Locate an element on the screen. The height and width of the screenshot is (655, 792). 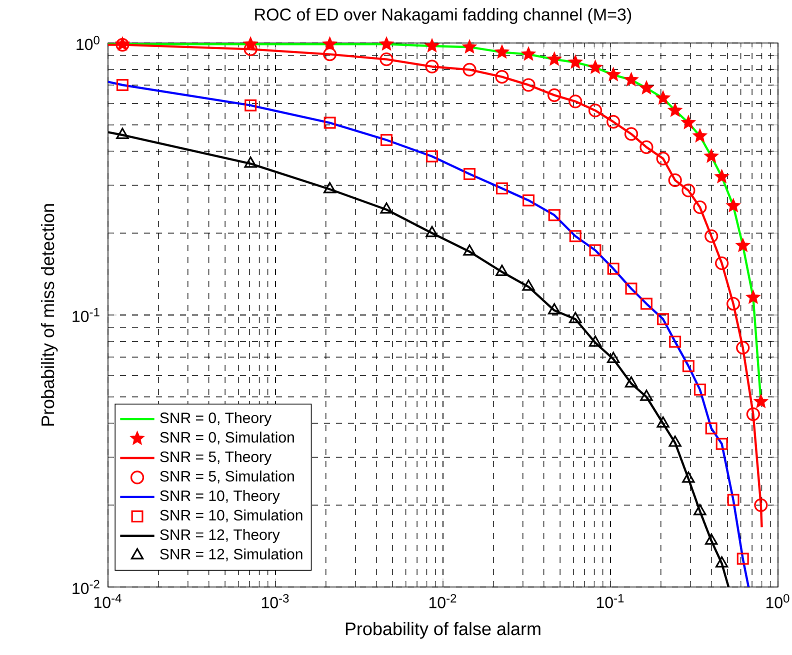
x-axis-title: Probability of false alarm is located at coordinates (443, 630).